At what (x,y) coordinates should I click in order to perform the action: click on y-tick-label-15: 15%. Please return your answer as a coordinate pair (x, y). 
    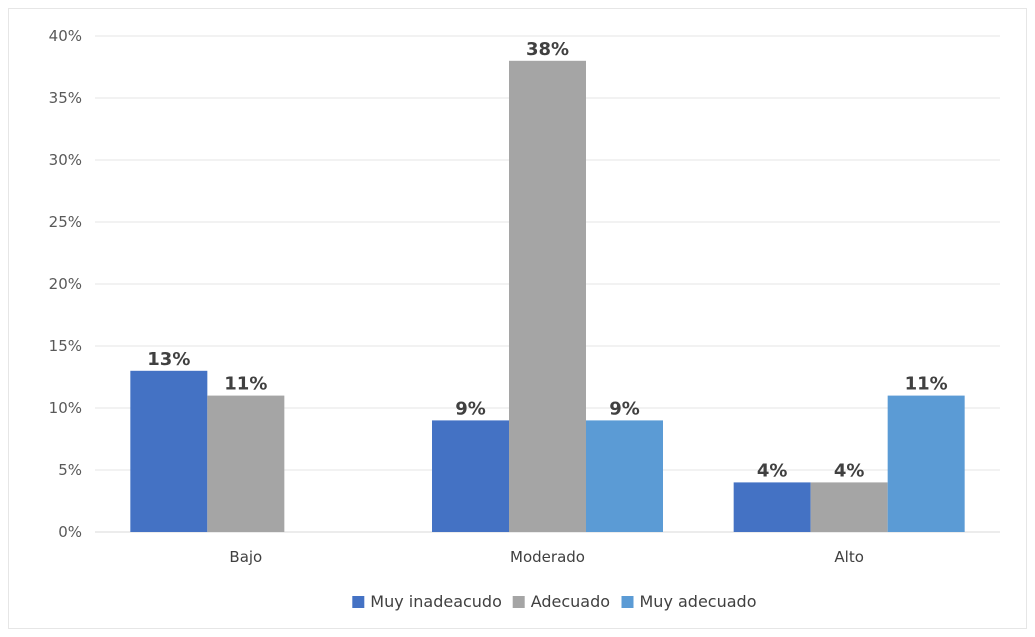
    Looking at the image, I should click on (65, 346).